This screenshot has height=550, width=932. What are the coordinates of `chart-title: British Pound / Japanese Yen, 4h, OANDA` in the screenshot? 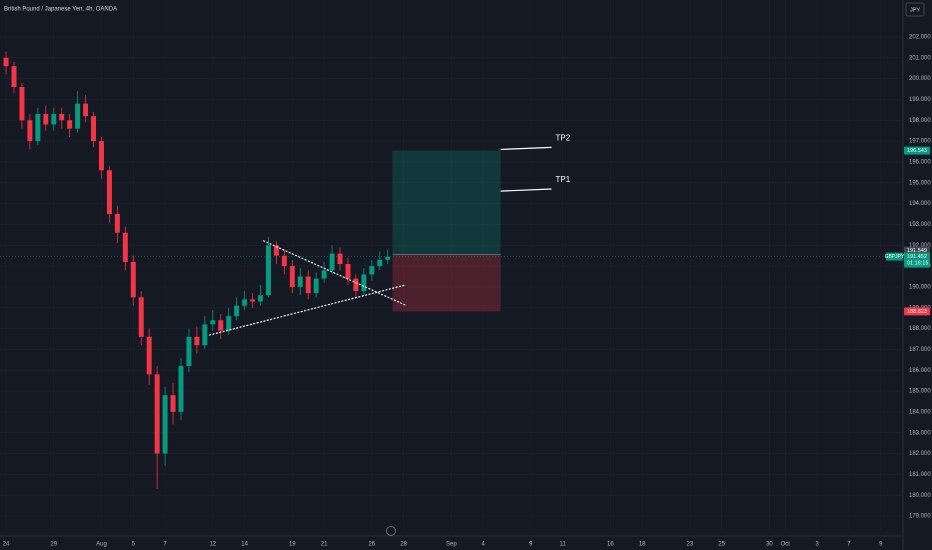 It's located at (60, 10).